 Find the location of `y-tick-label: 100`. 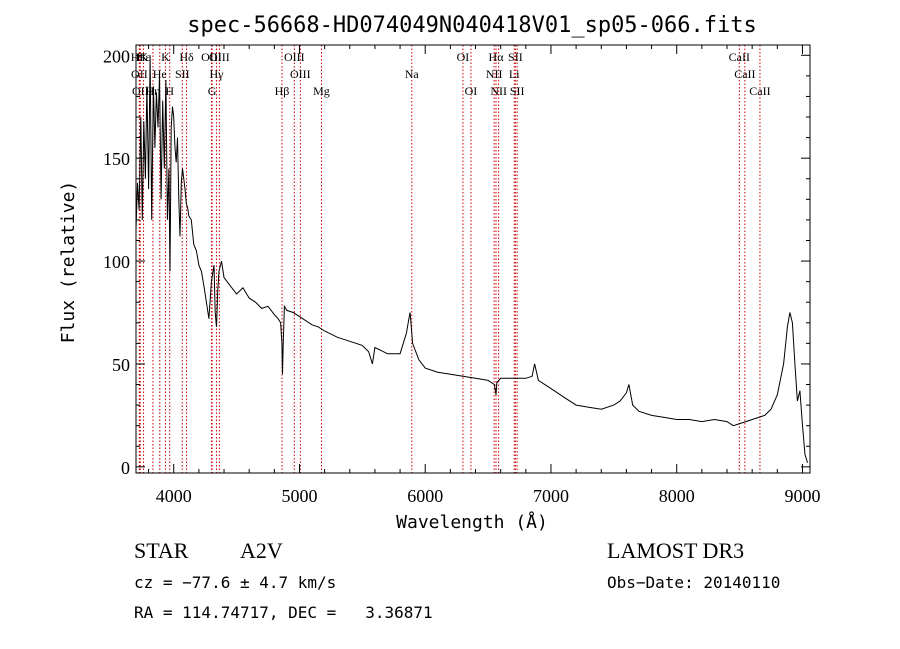

y-tick-label: 100 is located at coordinates (116, 262).